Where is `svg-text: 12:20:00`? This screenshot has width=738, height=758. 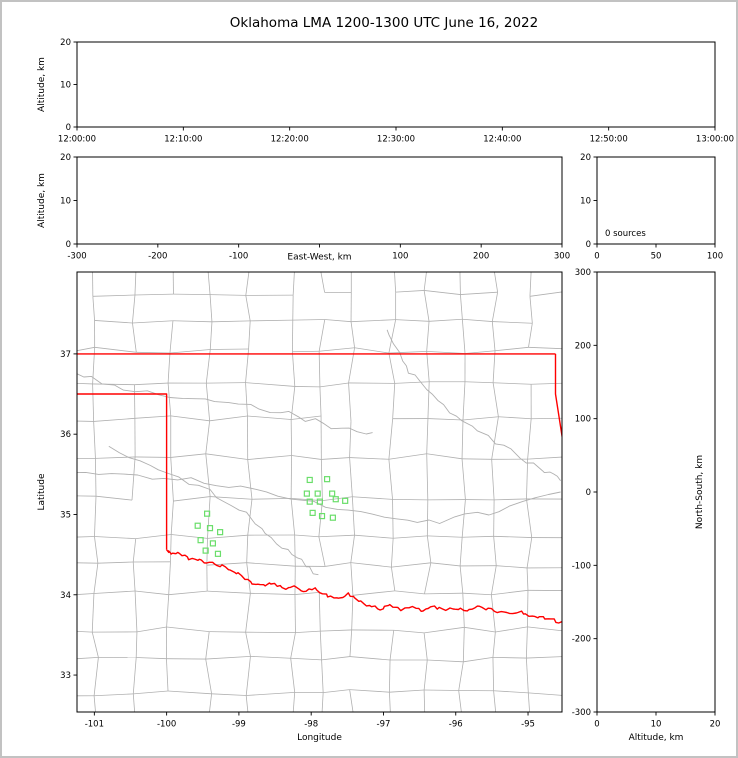
svg-text: 12:20:00 is located at coordinates (290, 140).